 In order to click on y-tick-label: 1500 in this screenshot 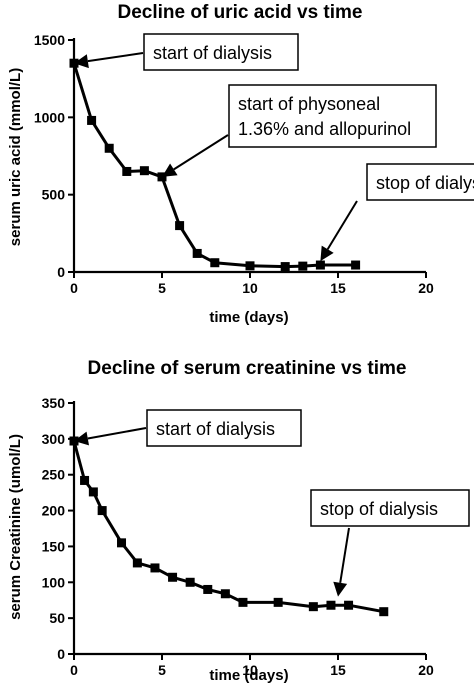, I will do `click(49, 40)`.